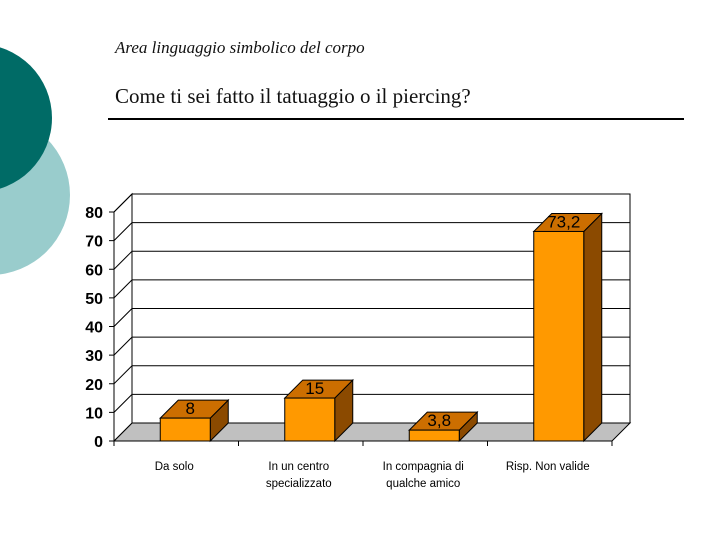 This screenshot has height=540, width=720. Describe the element at coordinates (94, 299) in the screenshot. I see `y-tick-label: 50` at that location.